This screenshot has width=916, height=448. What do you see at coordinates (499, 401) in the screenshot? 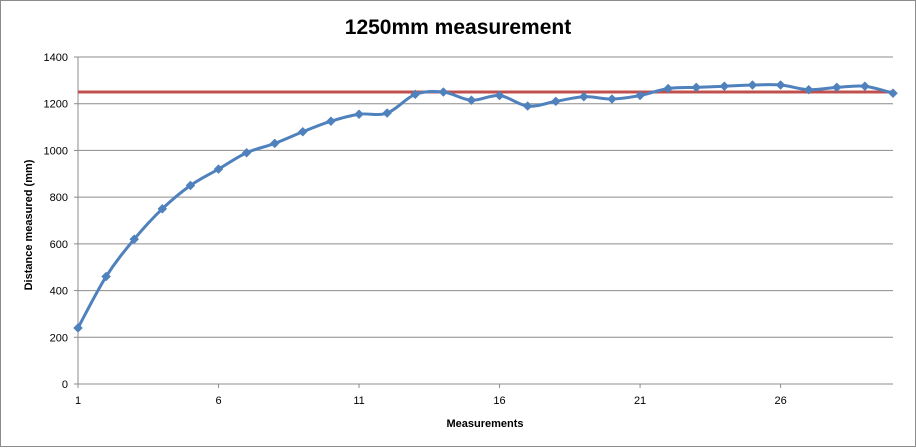
I see `x-tick-label: 16` at bounding box center [499, 401].